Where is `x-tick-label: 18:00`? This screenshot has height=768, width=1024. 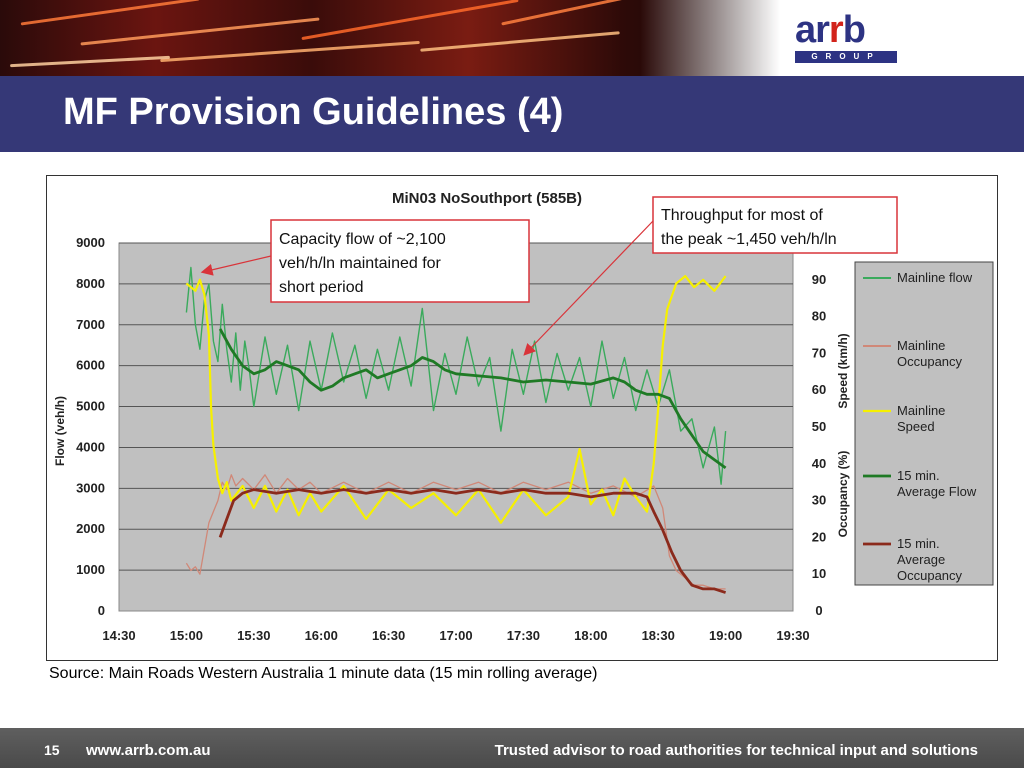
x-tick-label: 18:00 is located at coordinates (590, 635).